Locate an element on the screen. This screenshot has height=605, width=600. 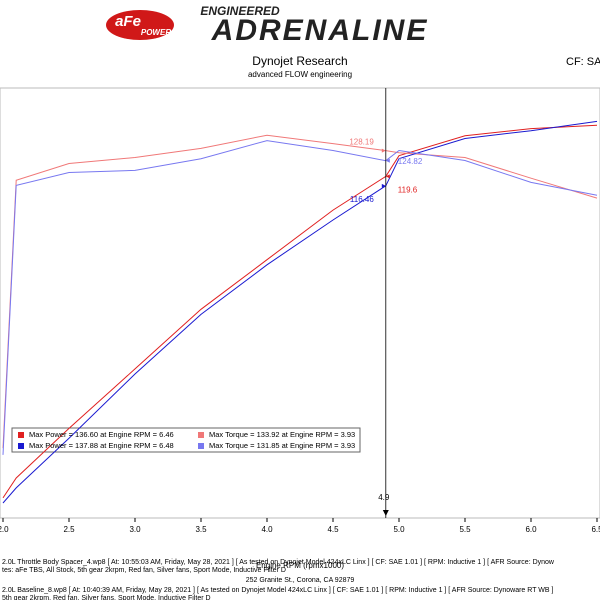
subtitle: advanced FLOW engineering is located at coordinates (300, 74).